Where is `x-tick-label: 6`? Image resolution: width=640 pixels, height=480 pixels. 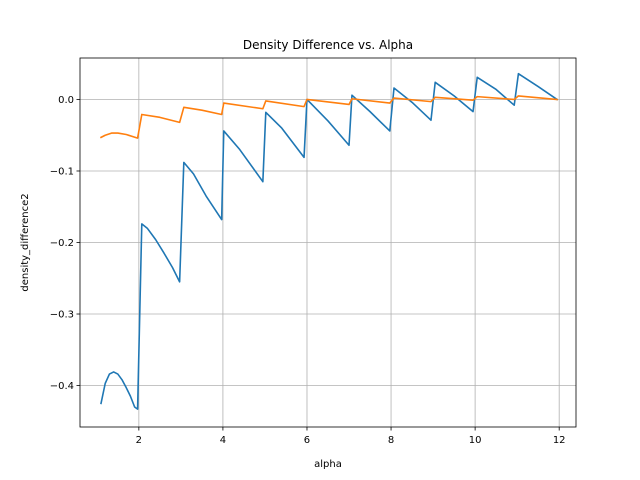 x-tick-label: 6 is located at coordinates (307, 440).